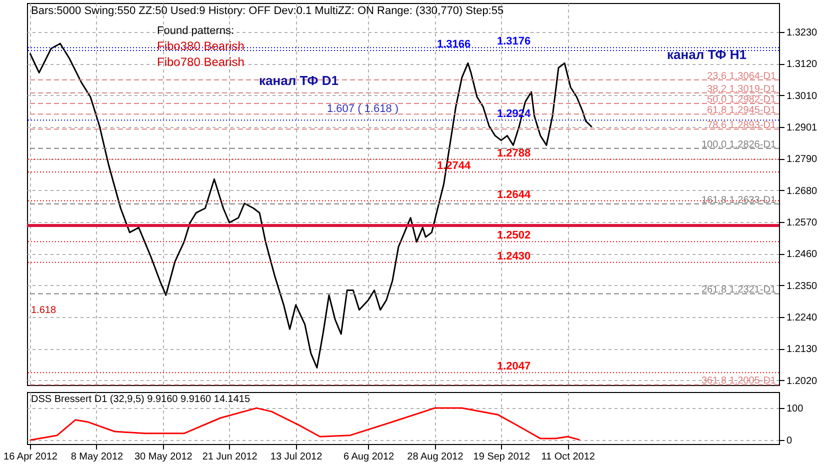 The height and width of the screenshot is (468, 839). I want to click on y-tick-label: 1.3230, so click(802, 33).